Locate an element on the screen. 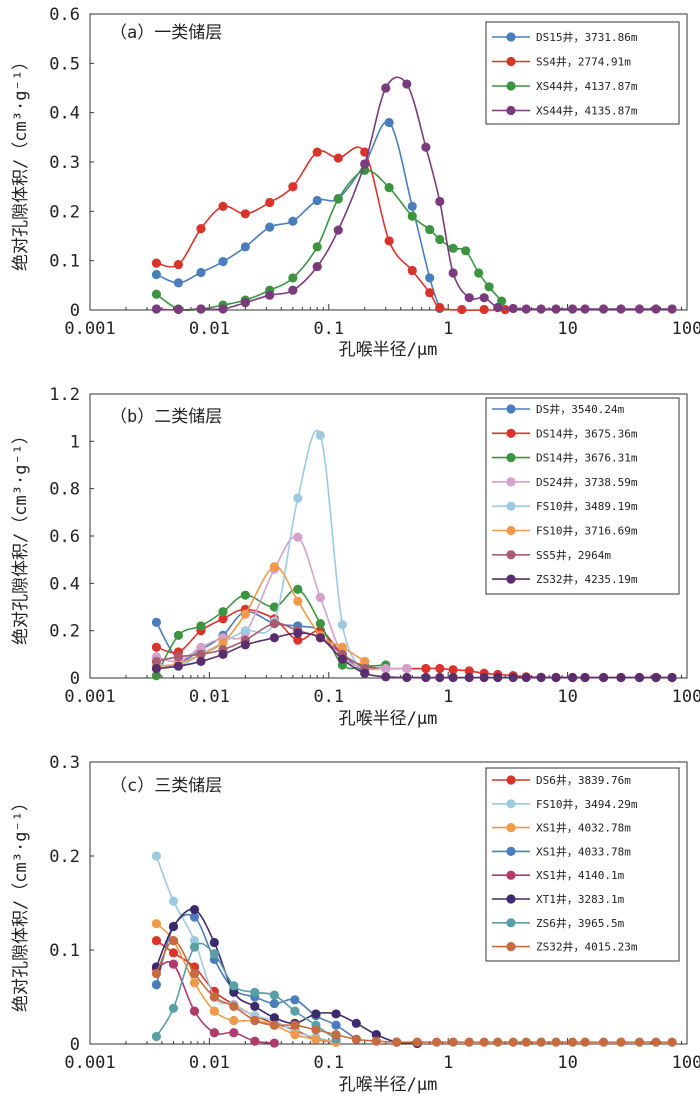 The image size is (700, 1102). legend-label: DS6井，3839.76m is located at coordinates (583, 780).